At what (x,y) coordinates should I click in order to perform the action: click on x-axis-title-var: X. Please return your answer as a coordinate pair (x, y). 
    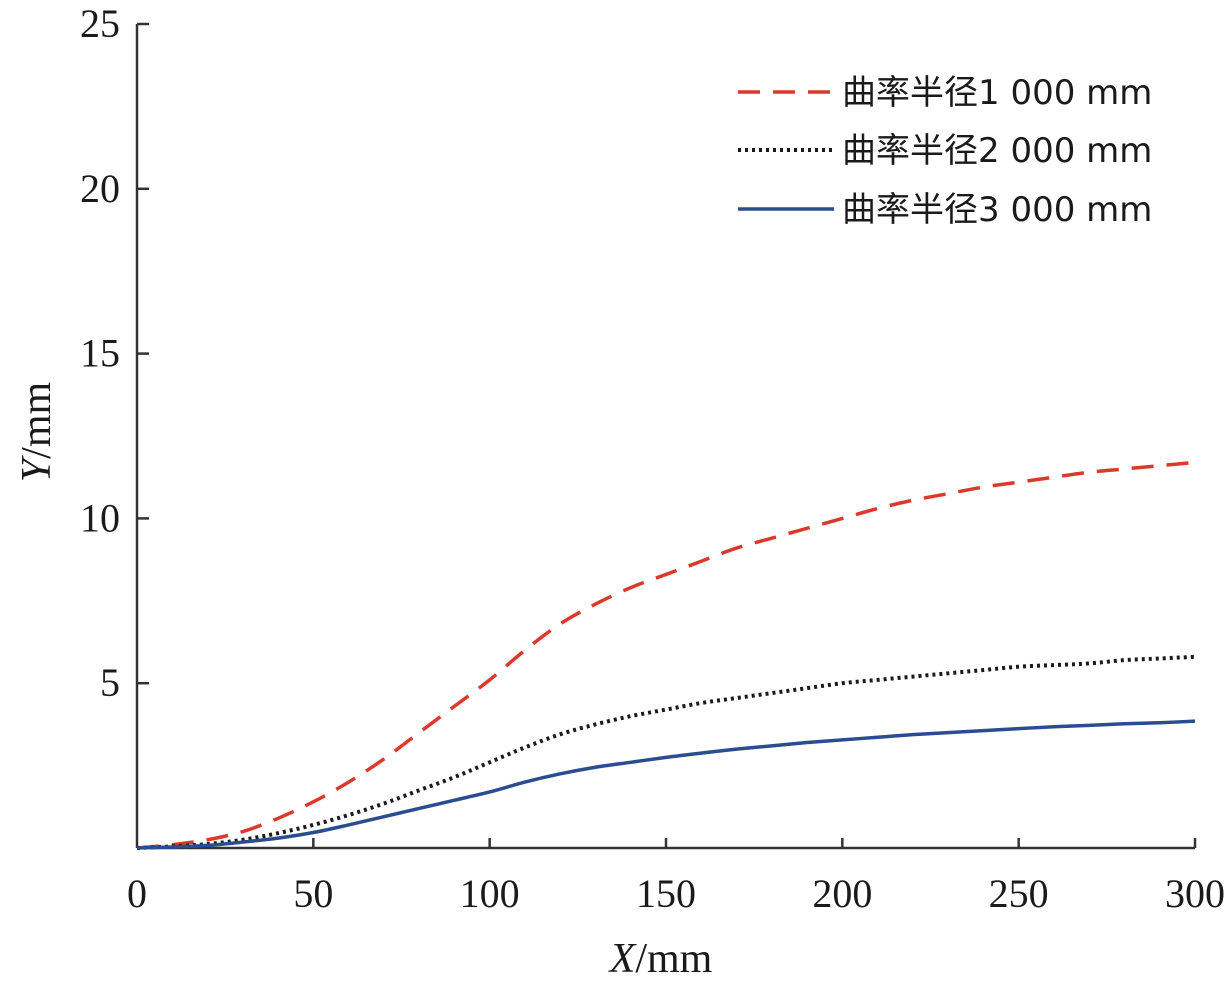
    Looking at the image, I should click on (623, 959).